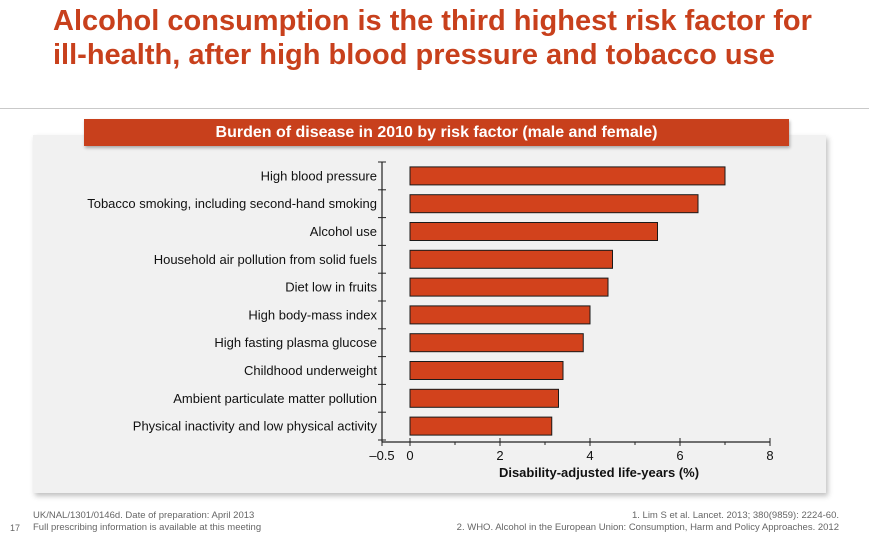  Describe the element at coordinates (319, 175) in the screenshot. I see `category-label: High blood pressure` at that location.